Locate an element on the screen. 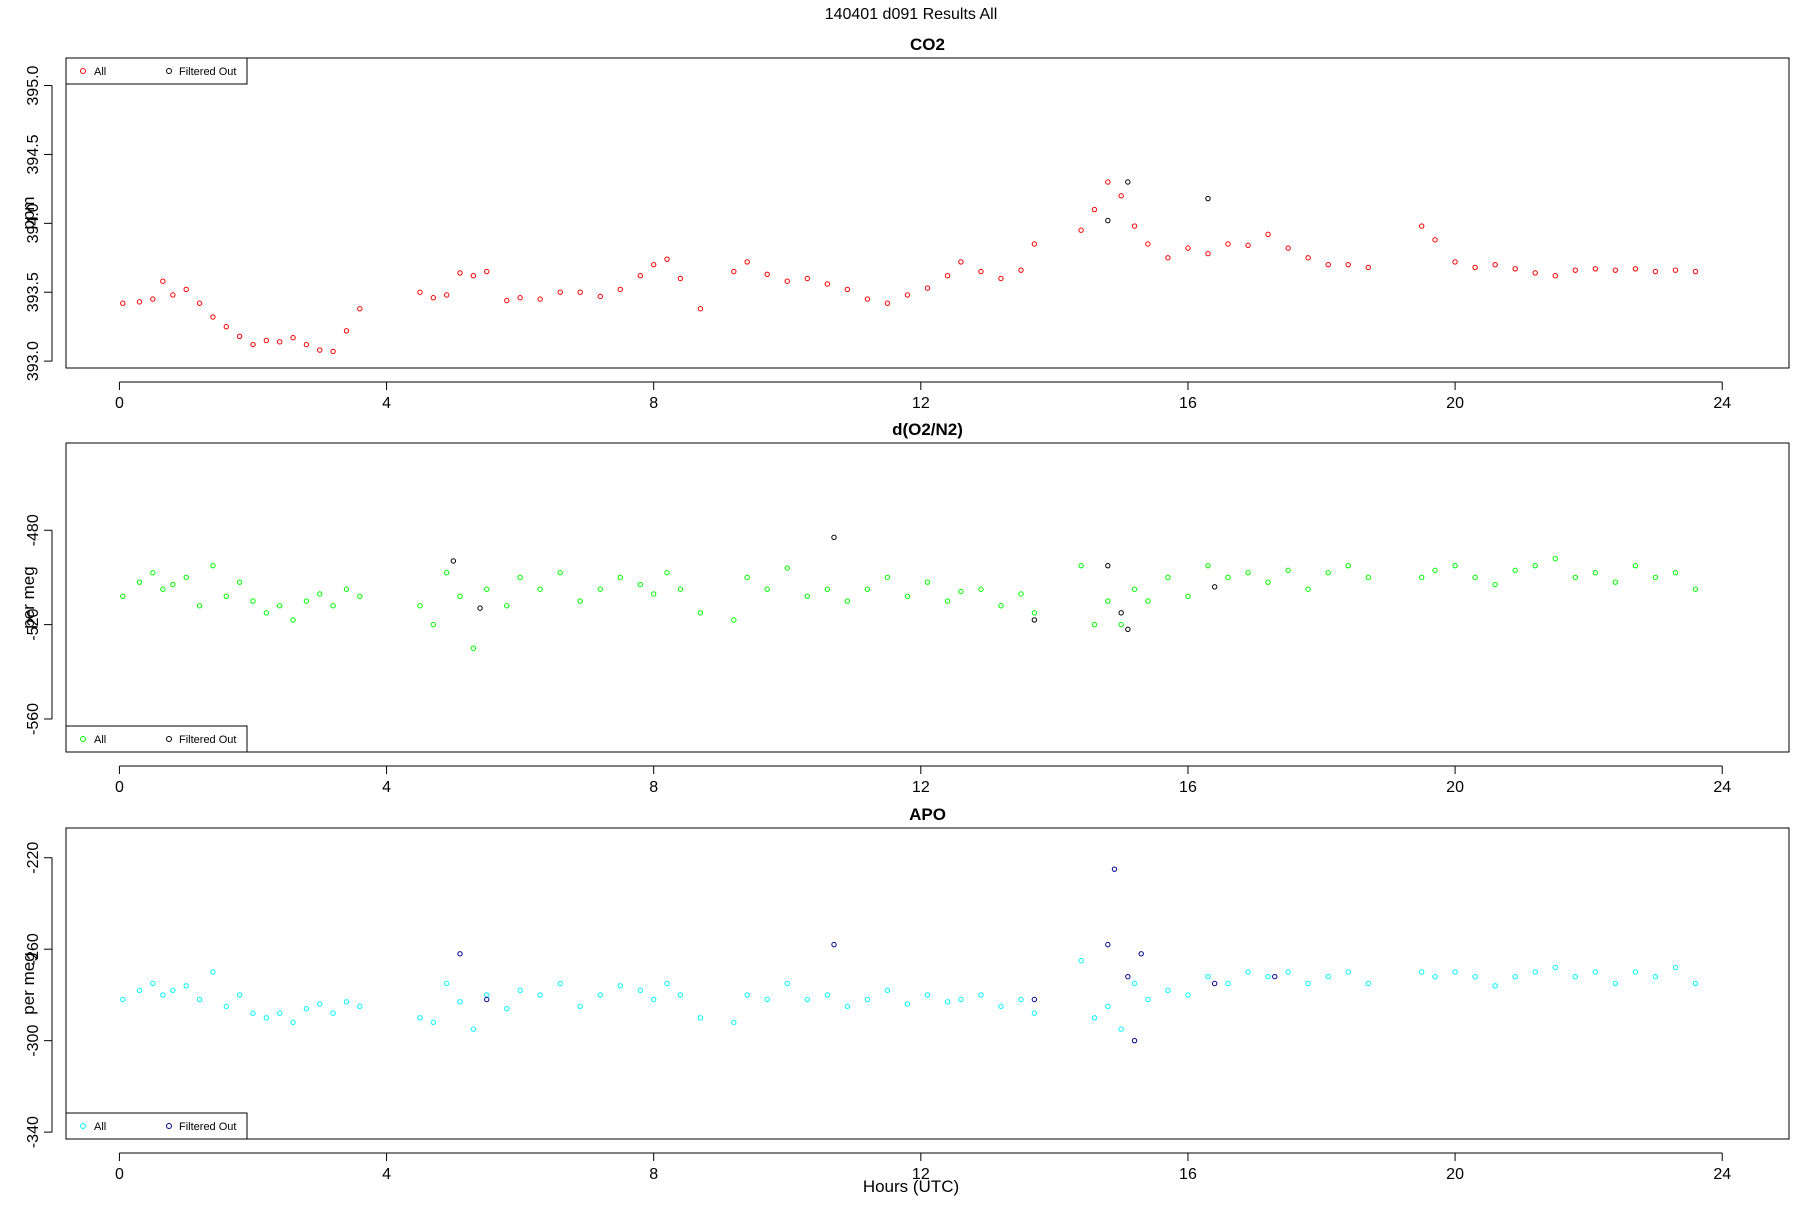 Image resolution: width=1800 pixels, height=1205 pixels. legend: All Filtered Out is located at coordinates (156, 71).